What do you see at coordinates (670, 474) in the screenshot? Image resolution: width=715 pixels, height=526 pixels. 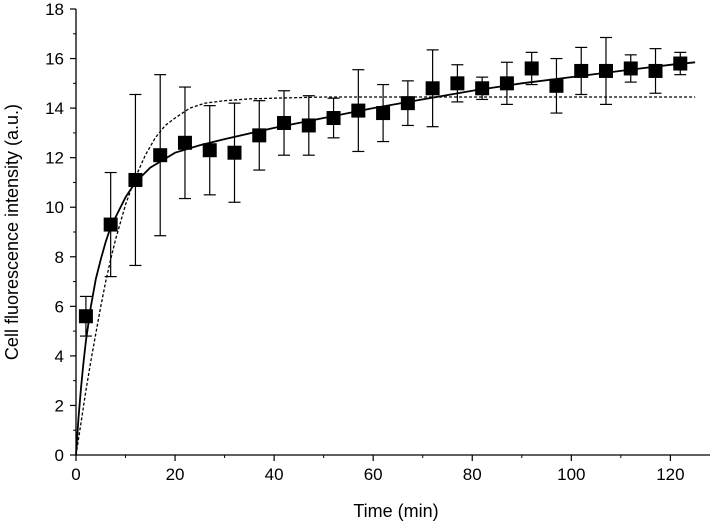 I see `x-tick-label: 120` at bounding box center [670, 474].